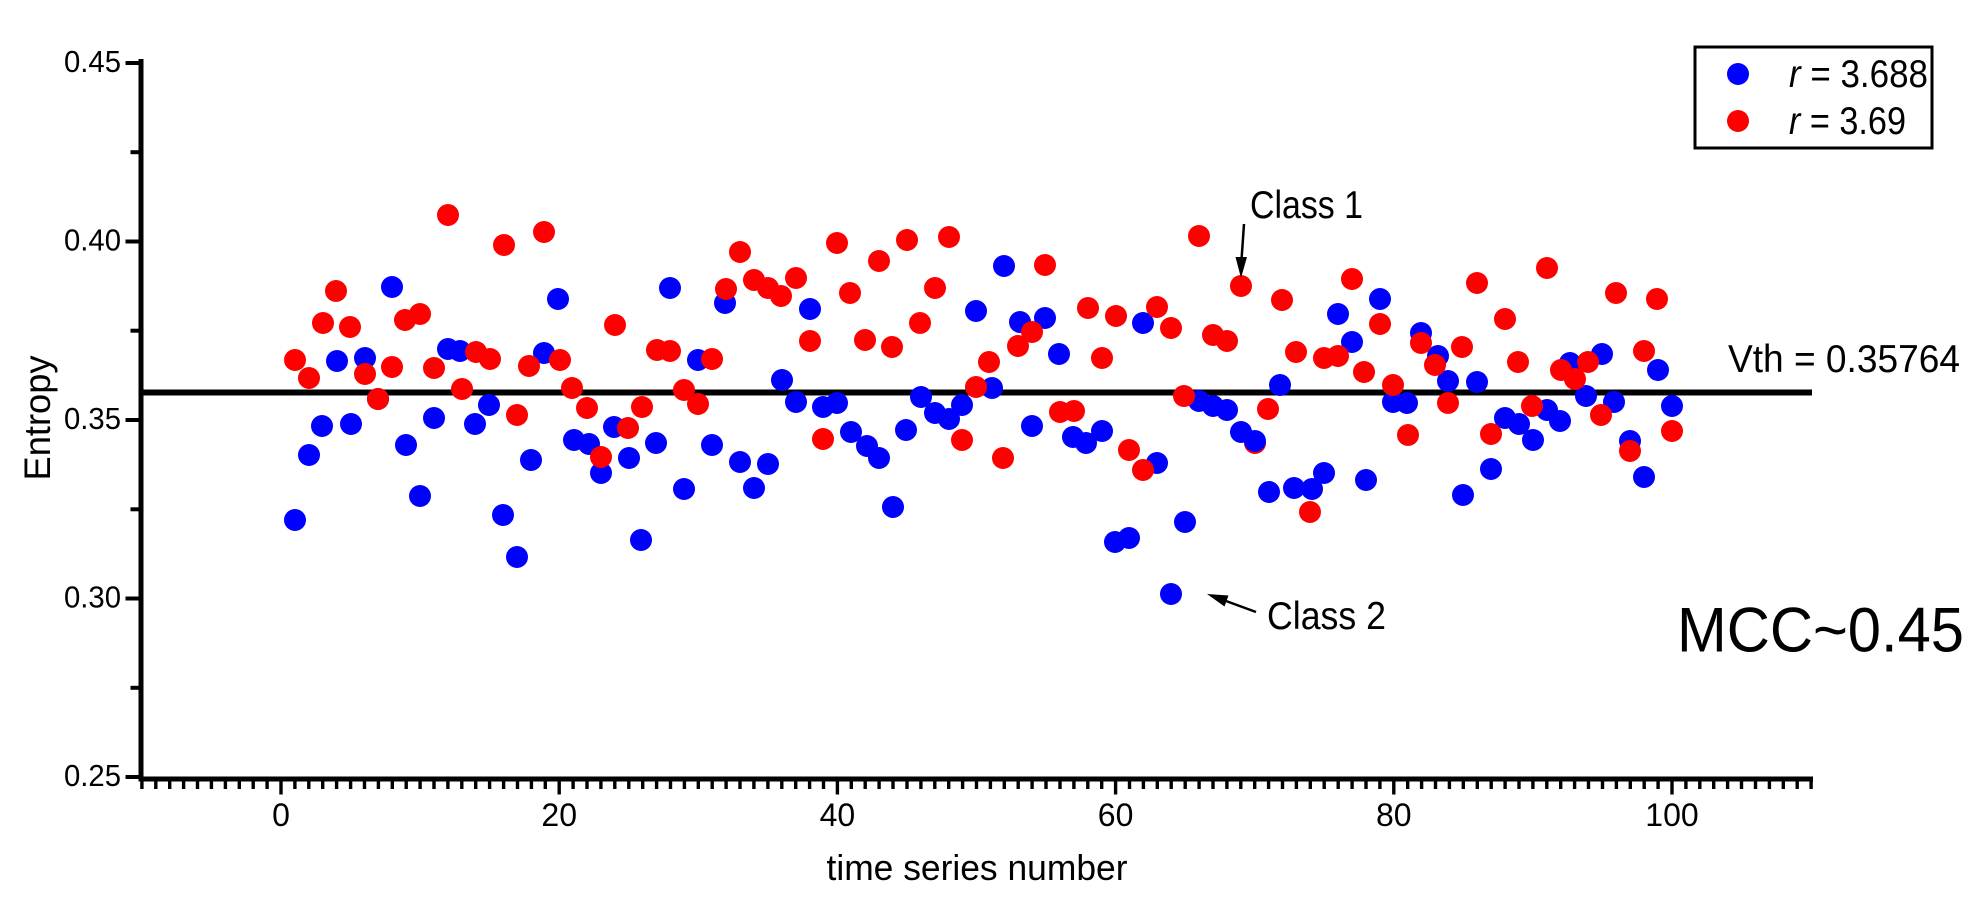  I want to click on svg-text: 0.35, so click(92, 418).